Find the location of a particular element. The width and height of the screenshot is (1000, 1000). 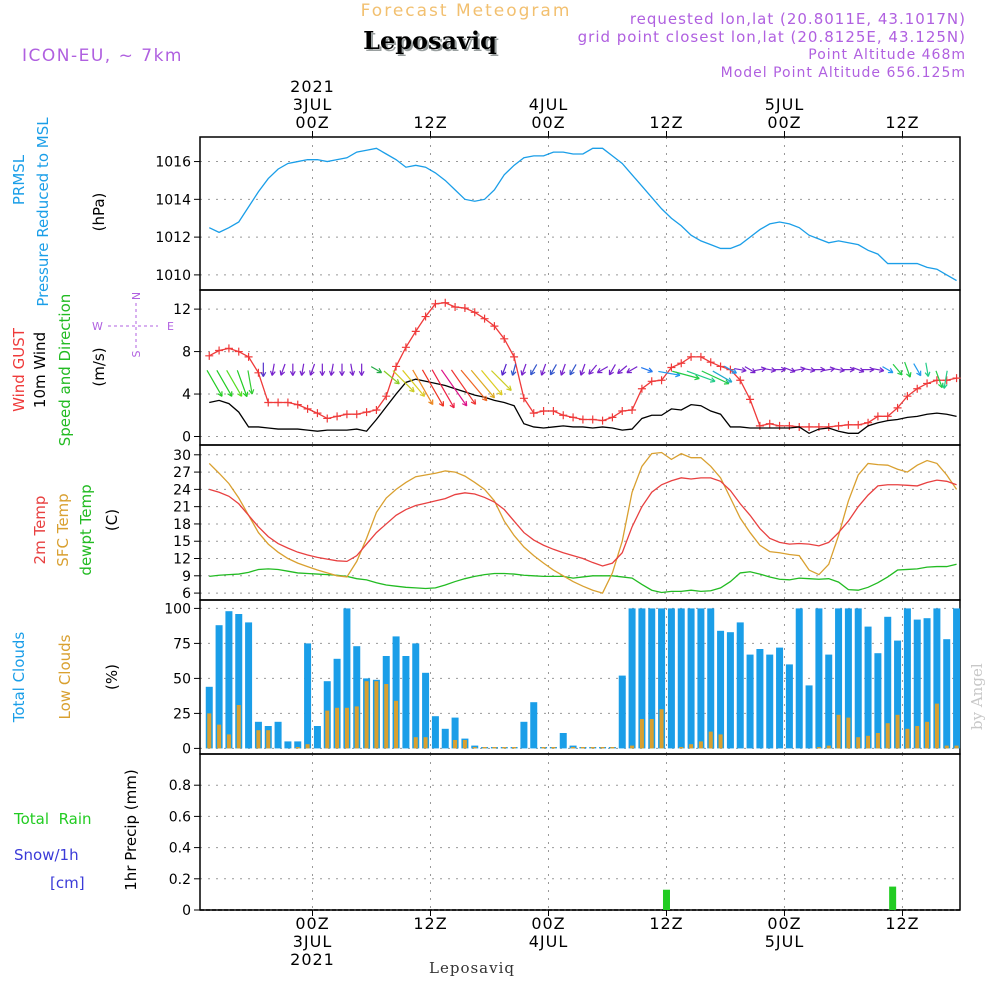

wind-gust-label: Wind GUST is located at coordinates (19, 369).